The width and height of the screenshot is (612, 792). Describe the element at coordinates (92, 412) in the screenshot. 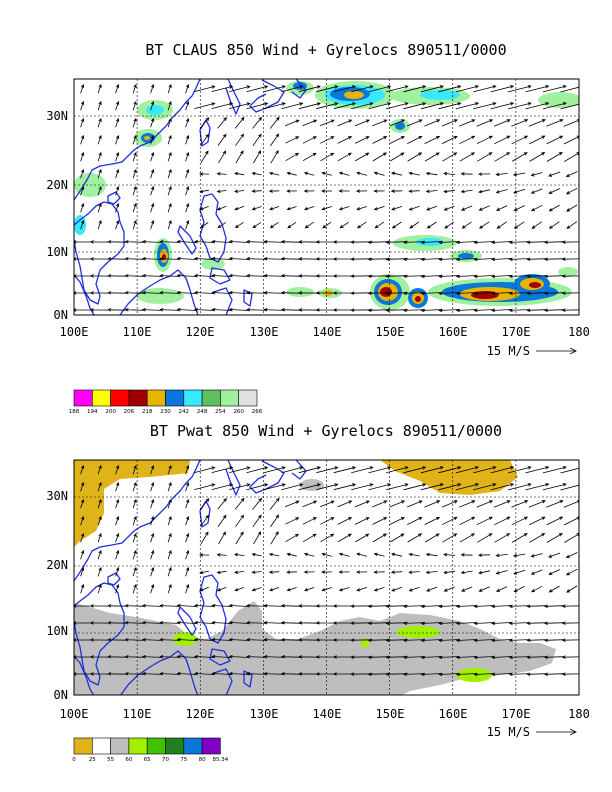

I see `top-colorbar-label: 194` at that location.